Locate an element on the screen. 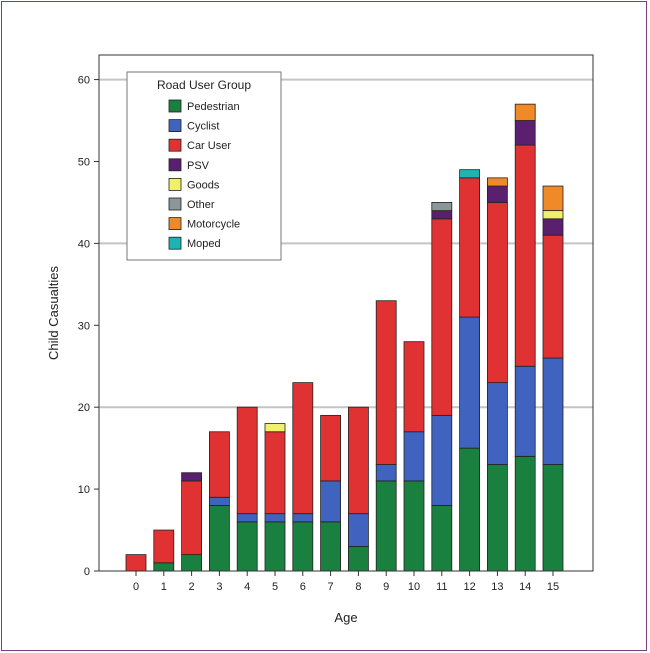  legend-item: Car User is located at coordinates (199, 145).